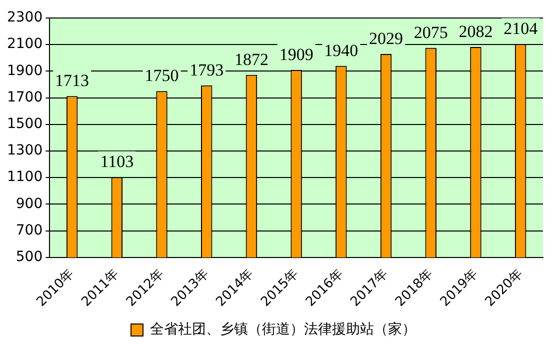  I want to click on y-tick-label: 2100, so click(24, 44).